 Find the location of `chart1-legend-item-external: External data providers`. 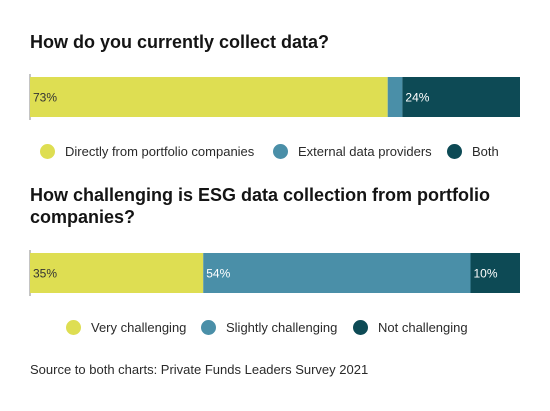

chart1-legend-item-external: External data providers is located at coordinates (352, 151).